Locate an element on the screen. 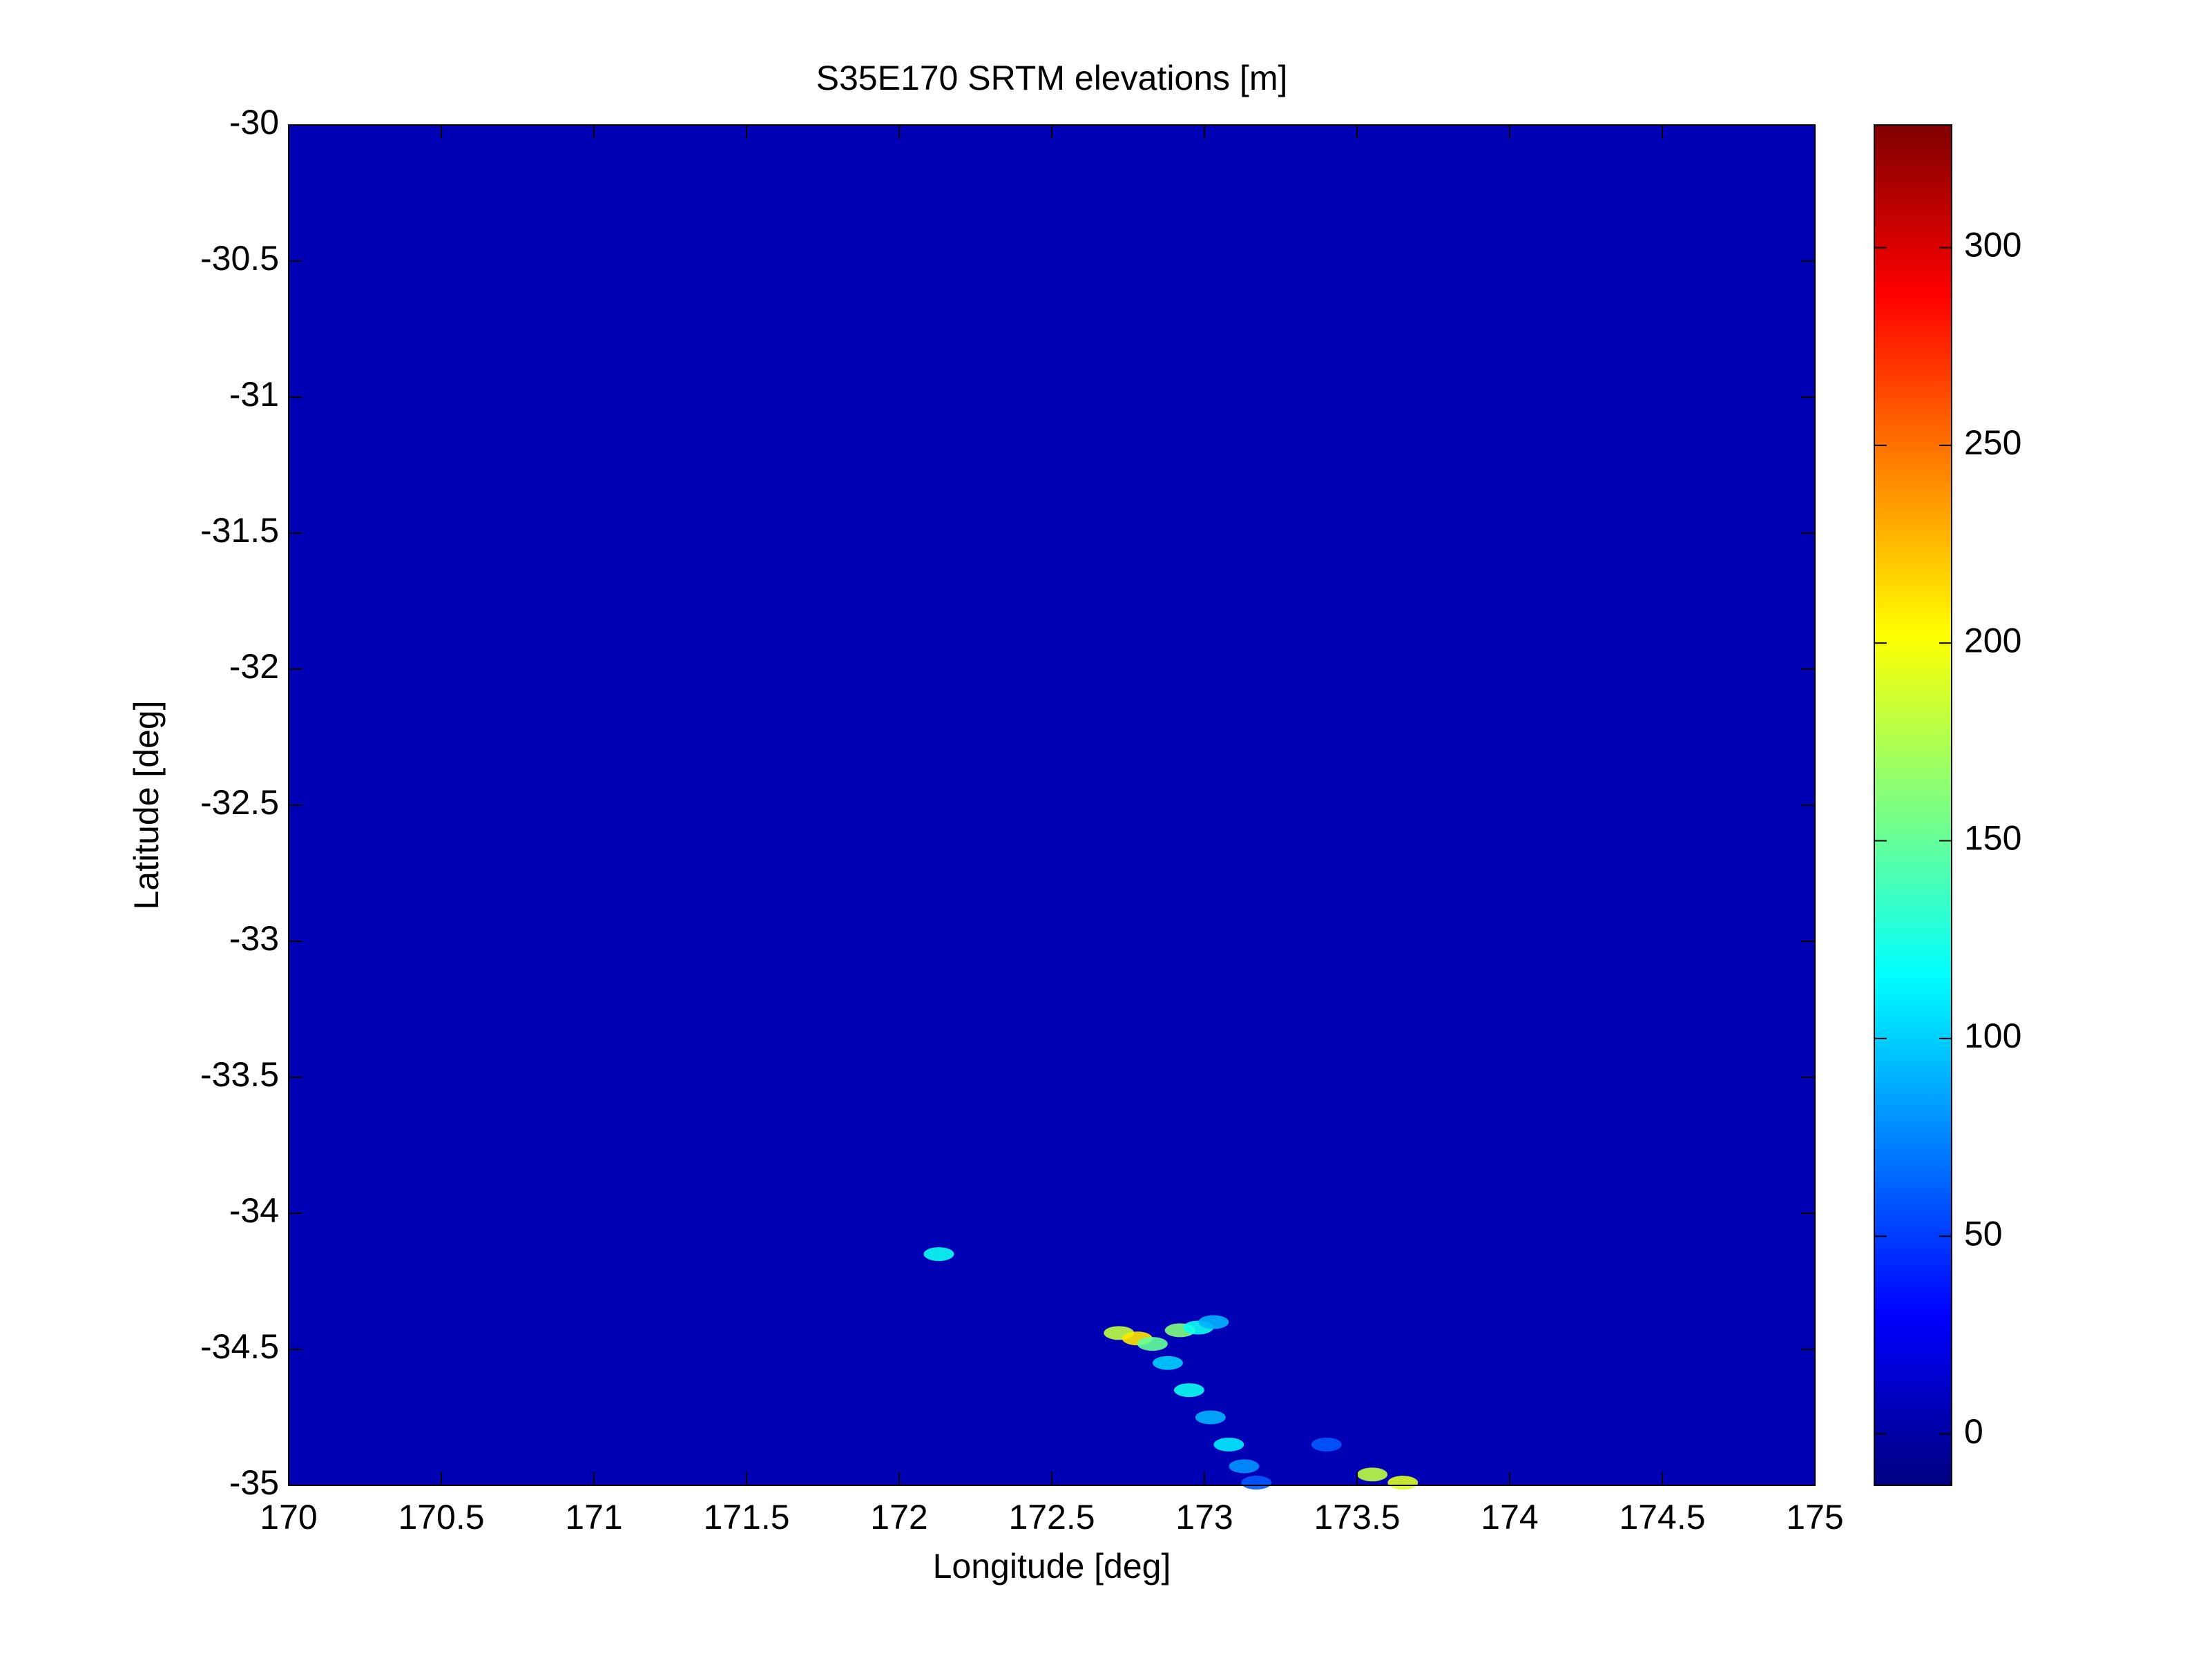  y-tick-label: -34.5 is located at coordinates (239, 1346).